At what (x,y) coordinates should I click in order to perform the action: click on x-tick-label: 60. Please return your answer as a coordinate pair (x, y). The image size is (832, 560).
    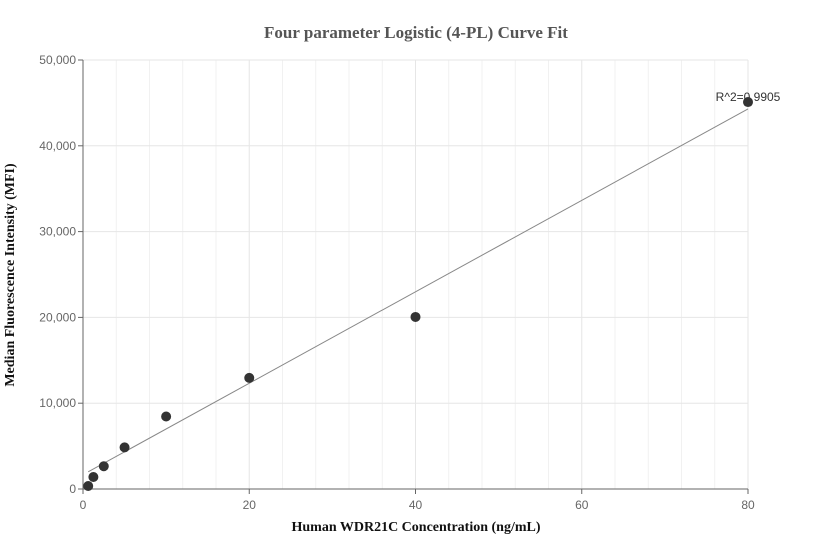
    Looking at the image, I should click on (582, 505).